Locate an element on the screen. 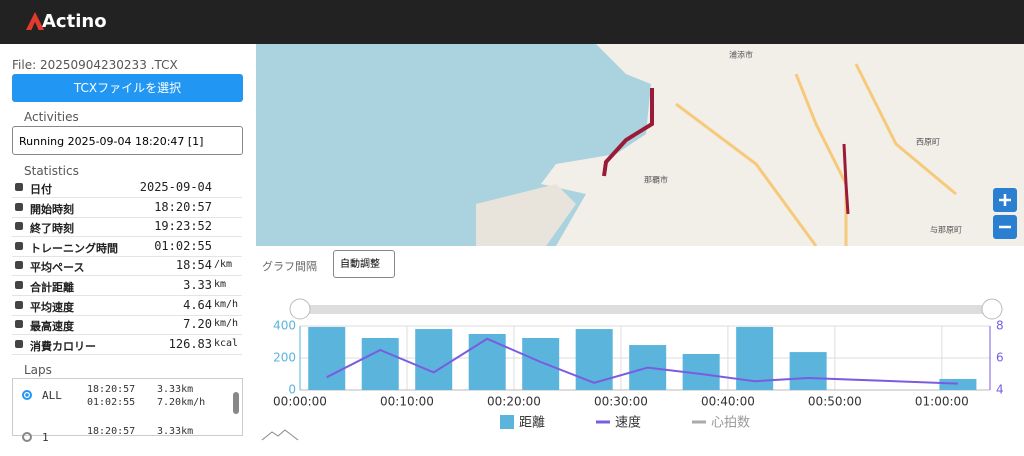  y2-tick-label: 6 is located at coordinates (1000, 358).